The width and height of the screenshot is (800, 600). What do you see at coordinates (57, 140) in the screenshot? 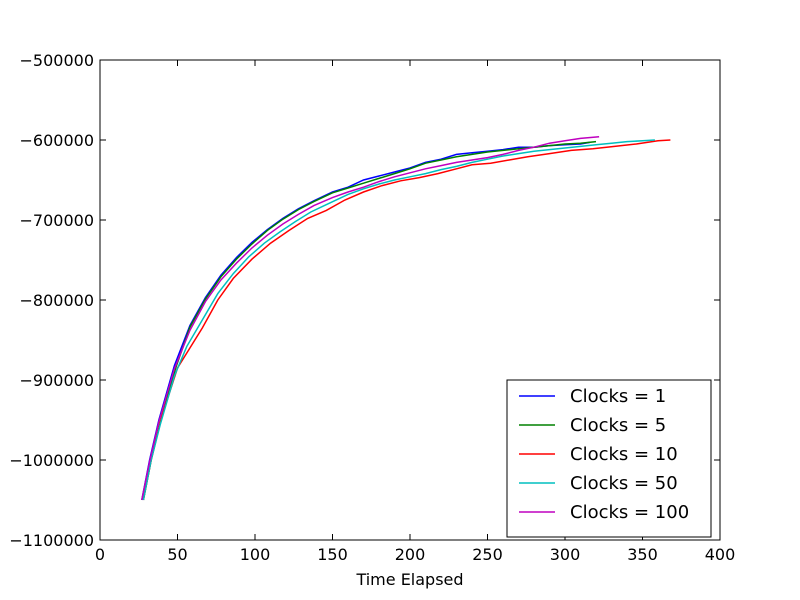
I see `y-tick-label: −600000` at bounding box center [57, 140].